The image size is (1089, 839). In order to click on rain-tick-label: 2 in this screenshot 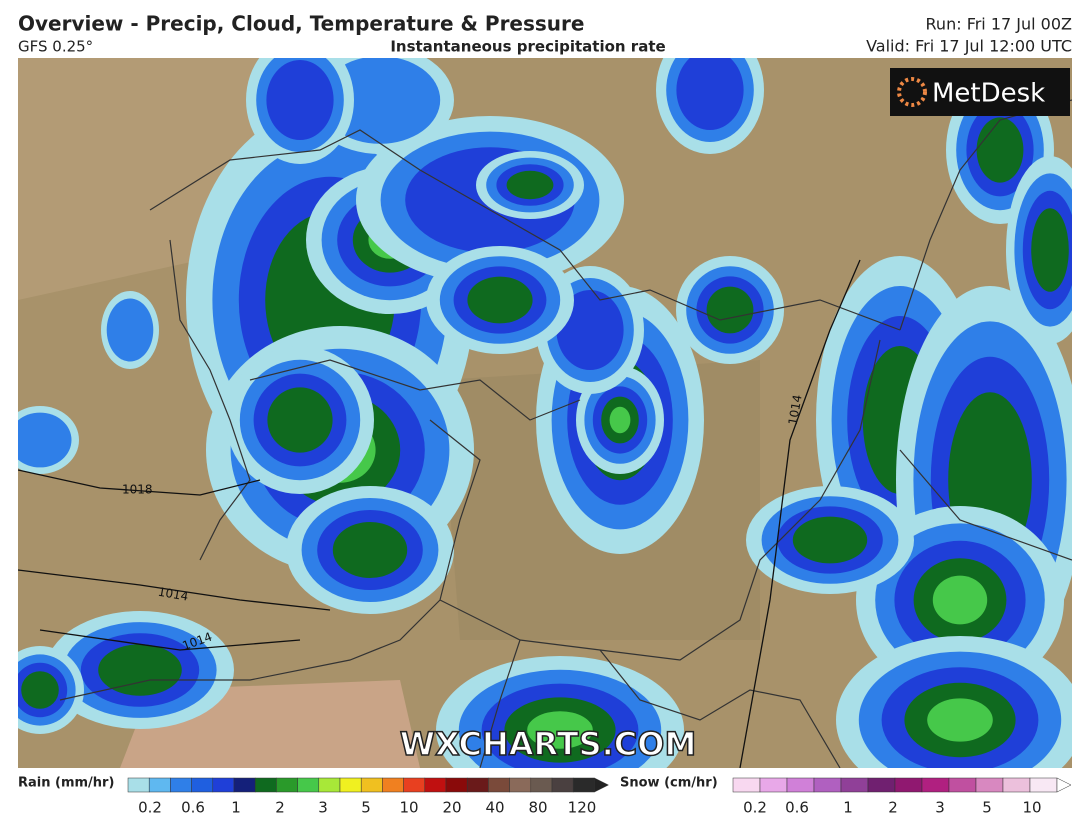, I will do `click(280, 808)`.